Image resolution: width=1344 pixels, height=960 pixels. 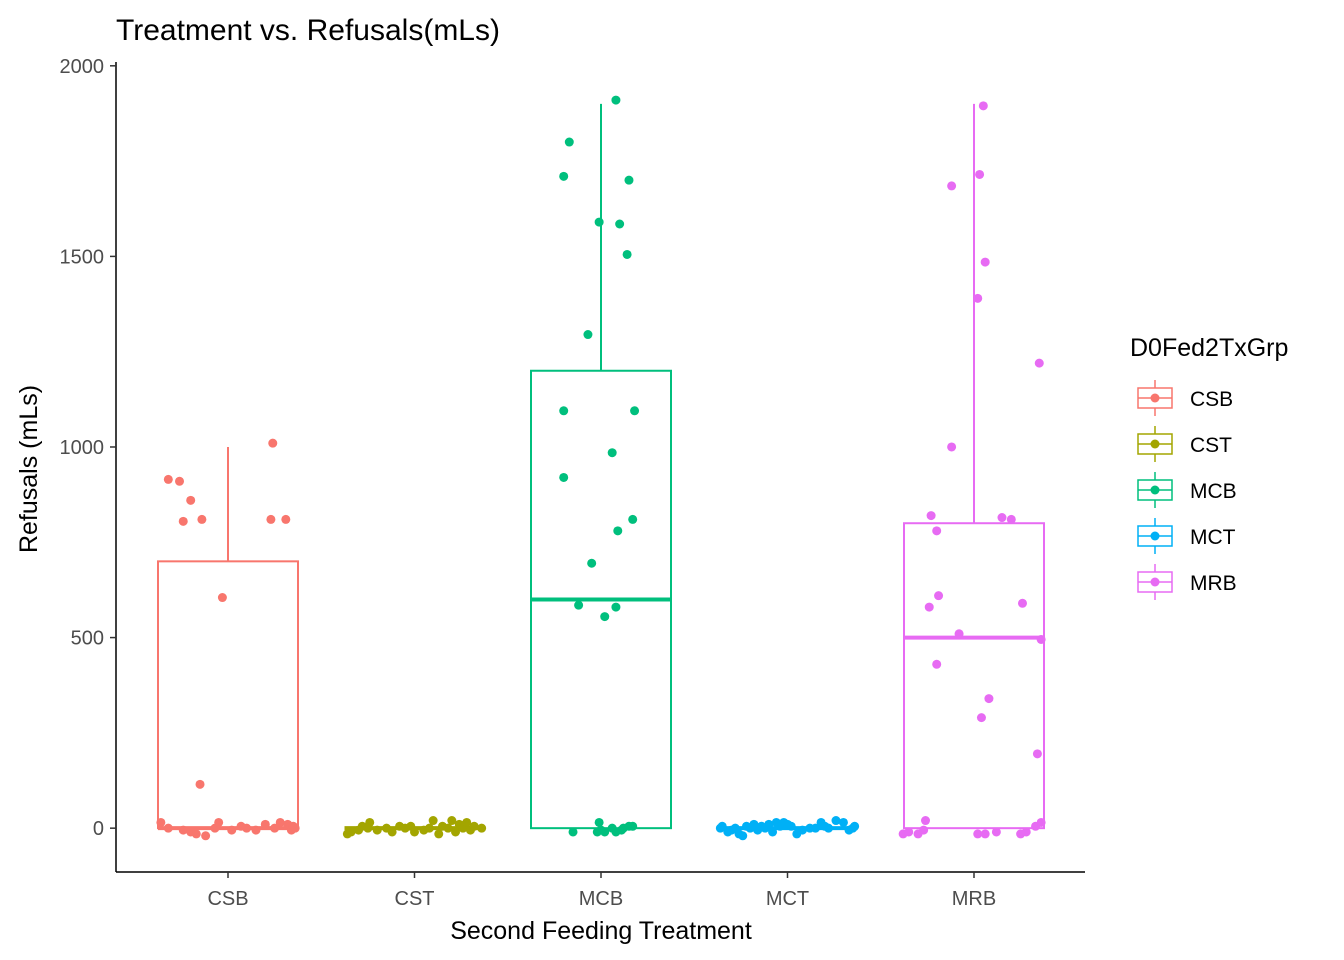 I want to click on y-axis: 0 500 1000 1500 2000, so click(x=88, y=464).